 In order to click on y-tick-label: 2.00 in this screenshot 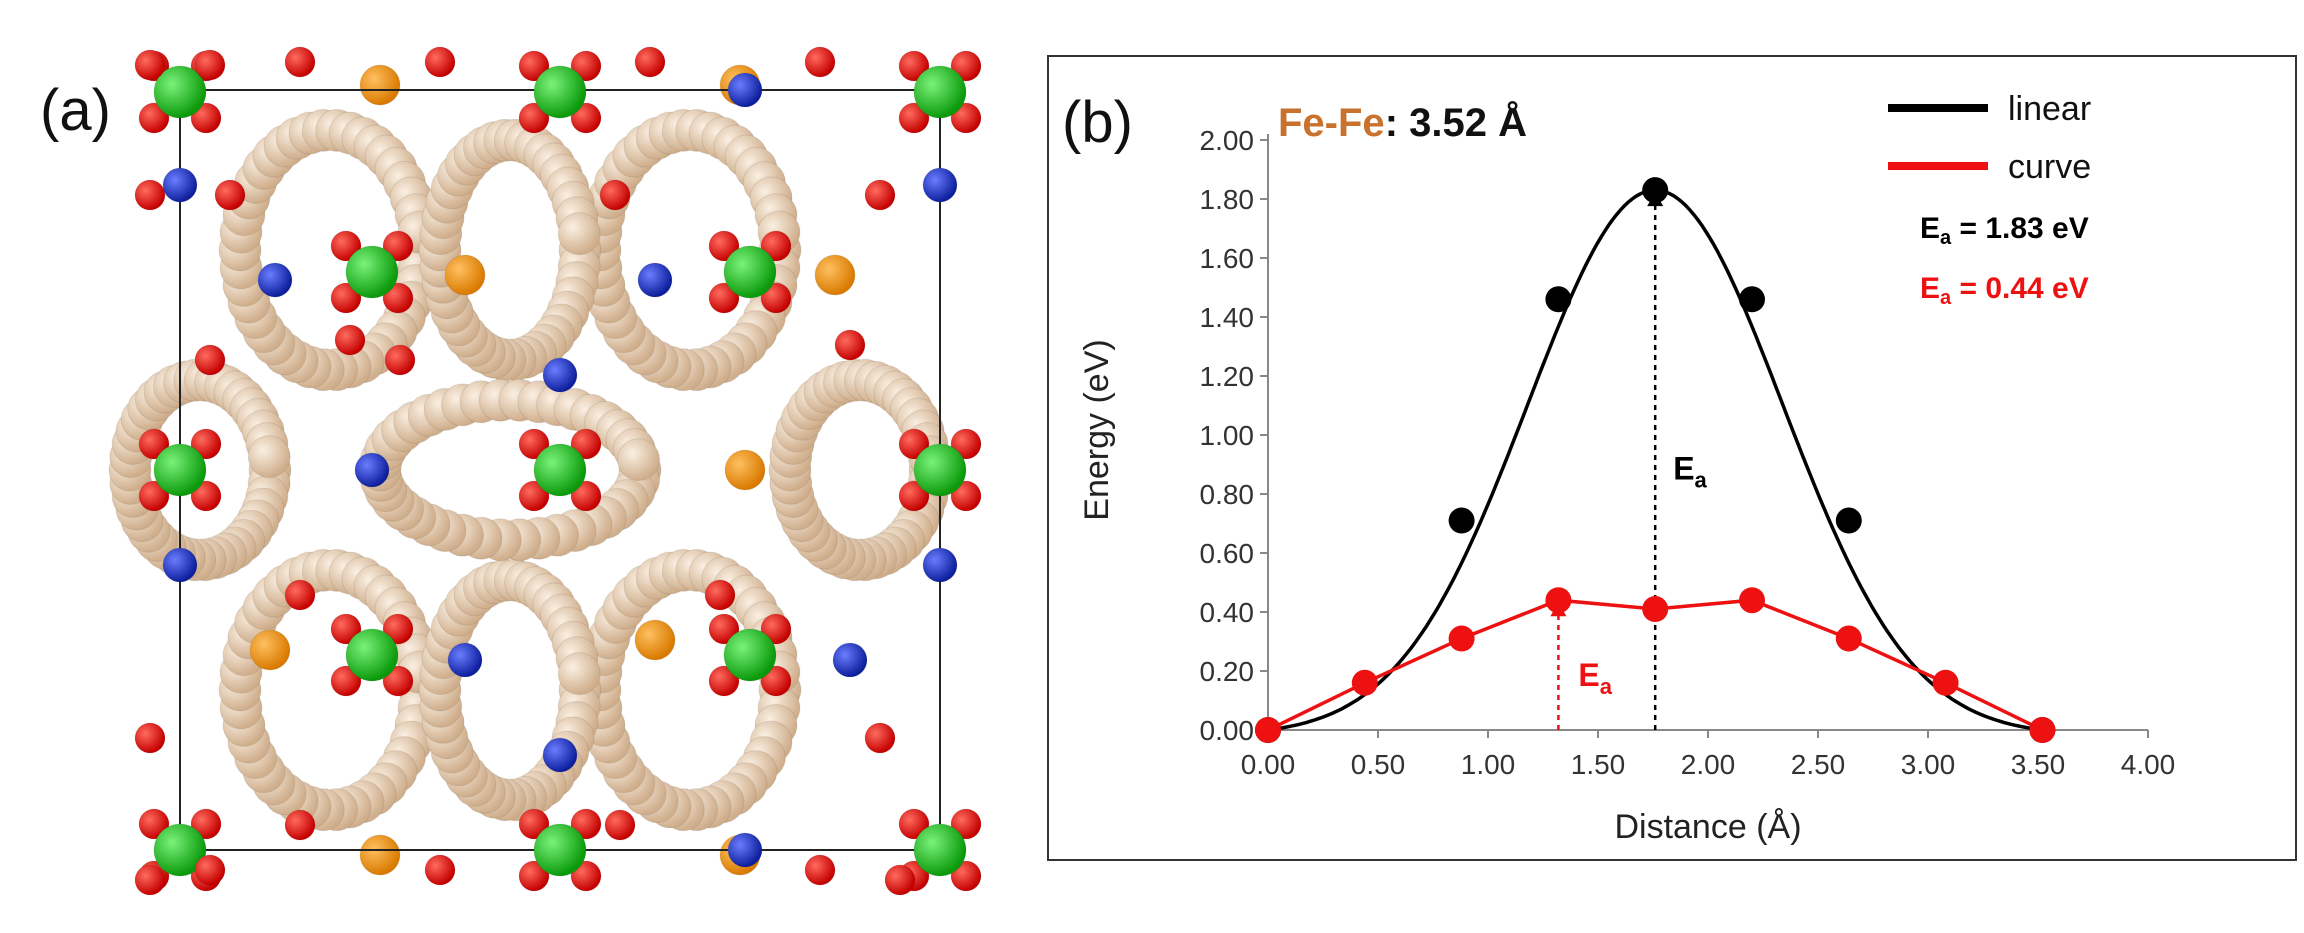, I will do `click(1227, 140)`.